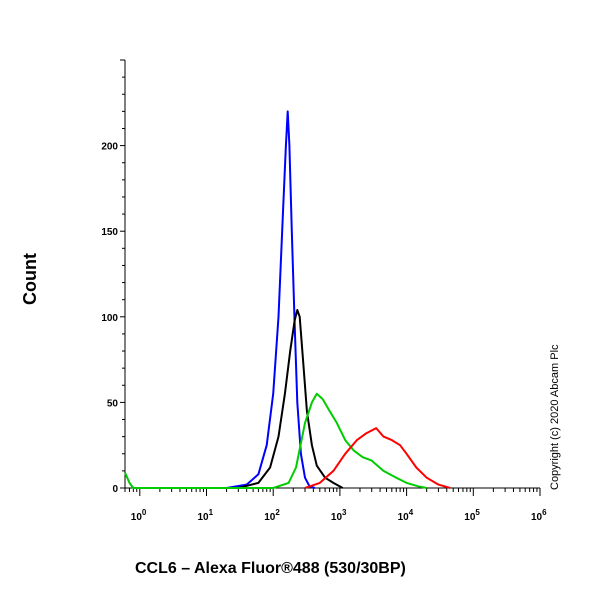  What do you see at coordinates (539, 515) in the screenshot?
I see `x-tick-label: 10⁶` at bounding box center [539, 515].